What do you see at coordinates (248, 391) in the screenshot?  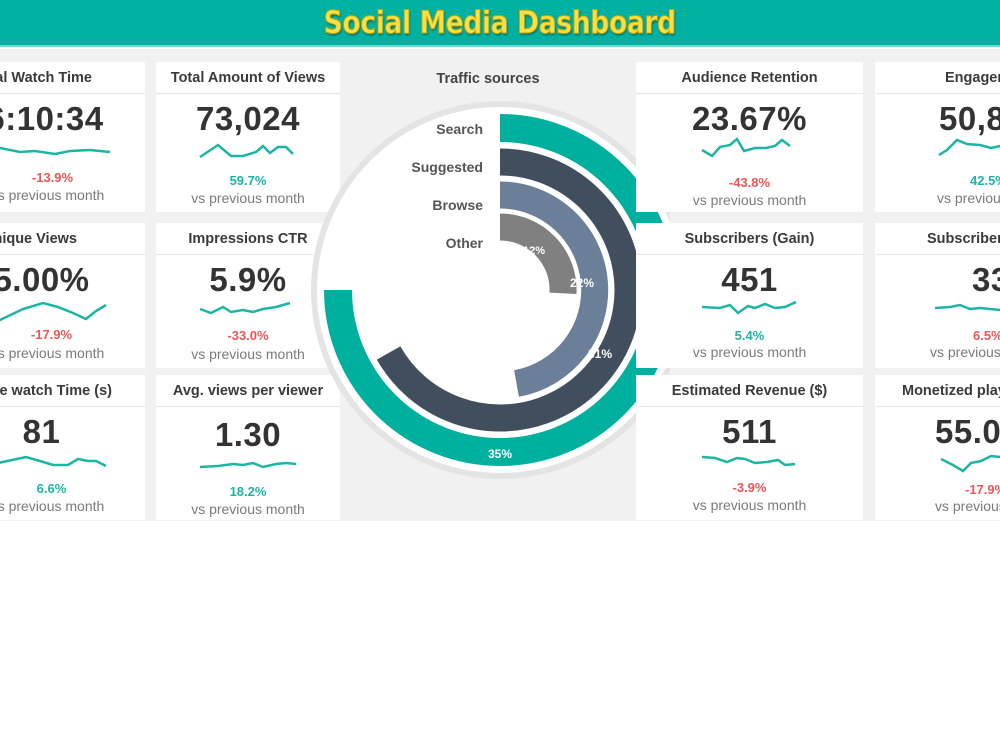 I see `kpi-title: Avg. views per viewer` at bounding box center [248, 391].